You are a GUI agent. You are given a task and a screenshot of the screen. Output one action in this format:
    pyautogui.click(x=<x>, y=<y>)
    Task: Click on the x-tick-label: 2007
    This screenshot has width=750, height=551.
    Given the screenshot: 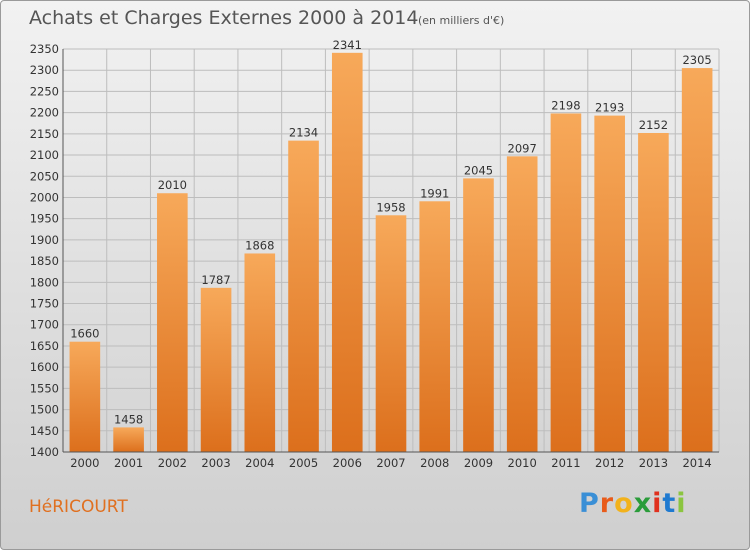 What is the action you would take?
    pyautogui.click(x=390, y=463)
    